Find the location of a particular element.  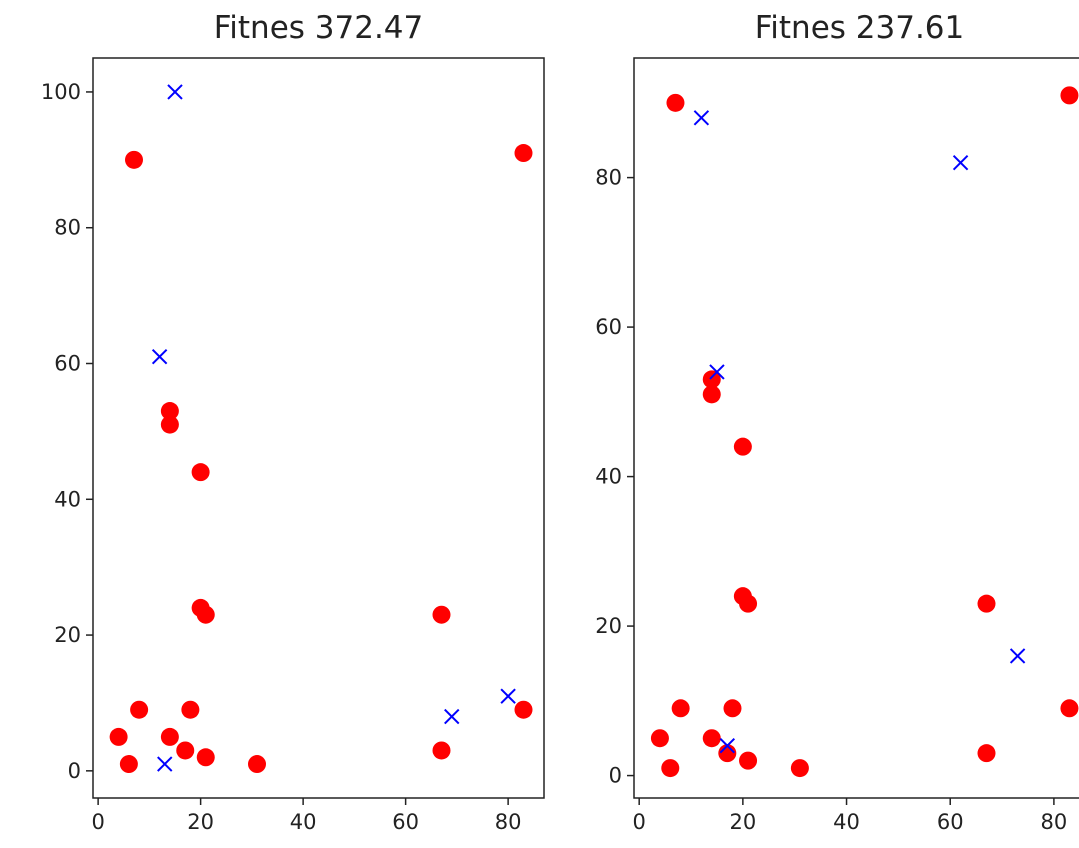

subplot-right-y-tick-label: 60 is located at coordinates (608, 327).